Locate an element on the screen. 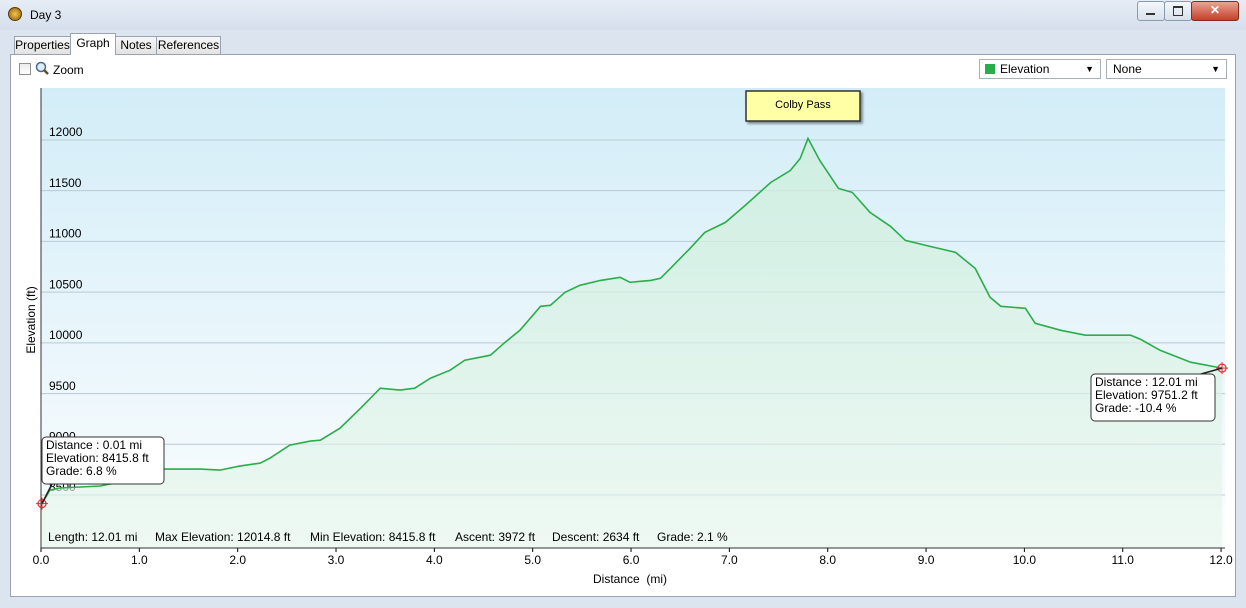  x-tick-label: 7.0 is located at coordinates (729, 560).